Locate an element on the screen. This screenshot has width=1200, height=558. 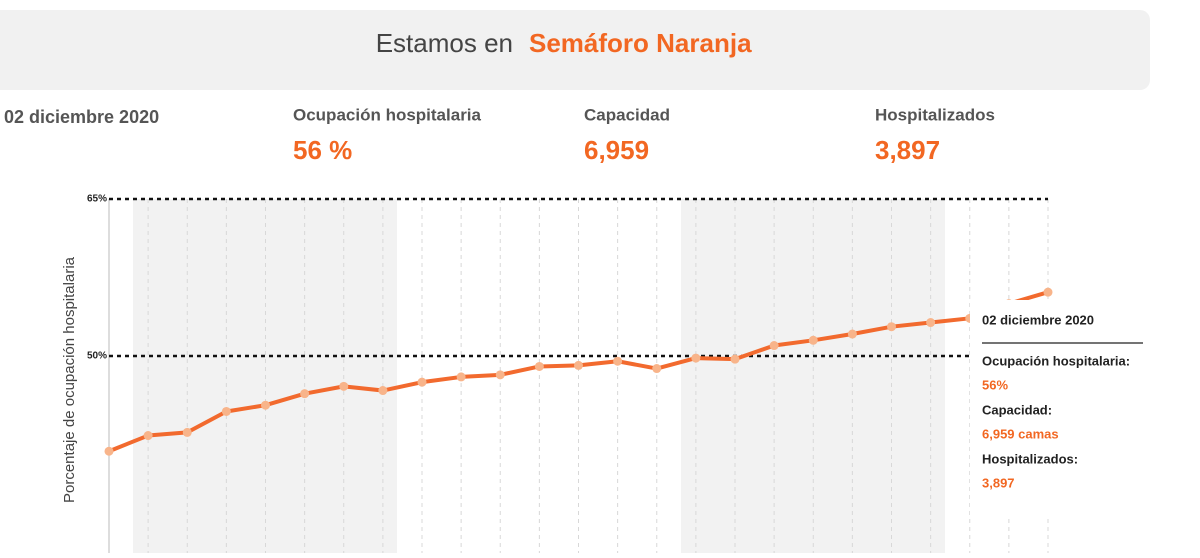
stat-value: 56 % is located at coordinates (322, 150).